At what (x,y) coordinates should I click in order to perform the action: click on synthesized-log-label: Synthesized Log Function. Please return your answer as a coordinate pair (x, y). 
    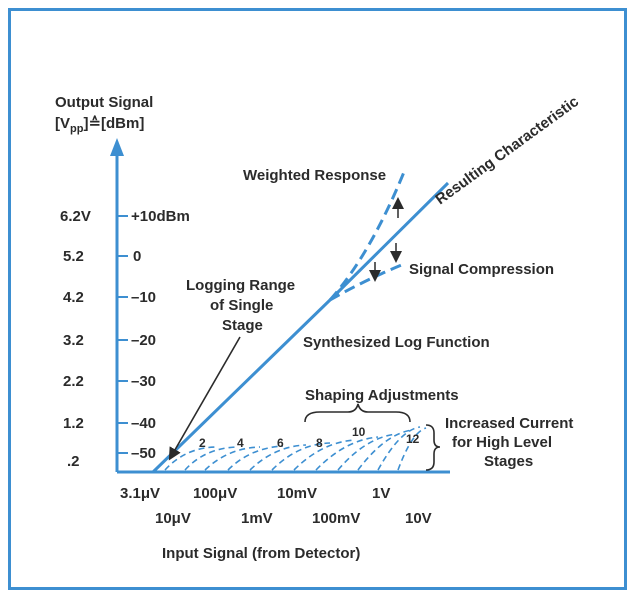
    Looking at the image, I should click on (396, 342).